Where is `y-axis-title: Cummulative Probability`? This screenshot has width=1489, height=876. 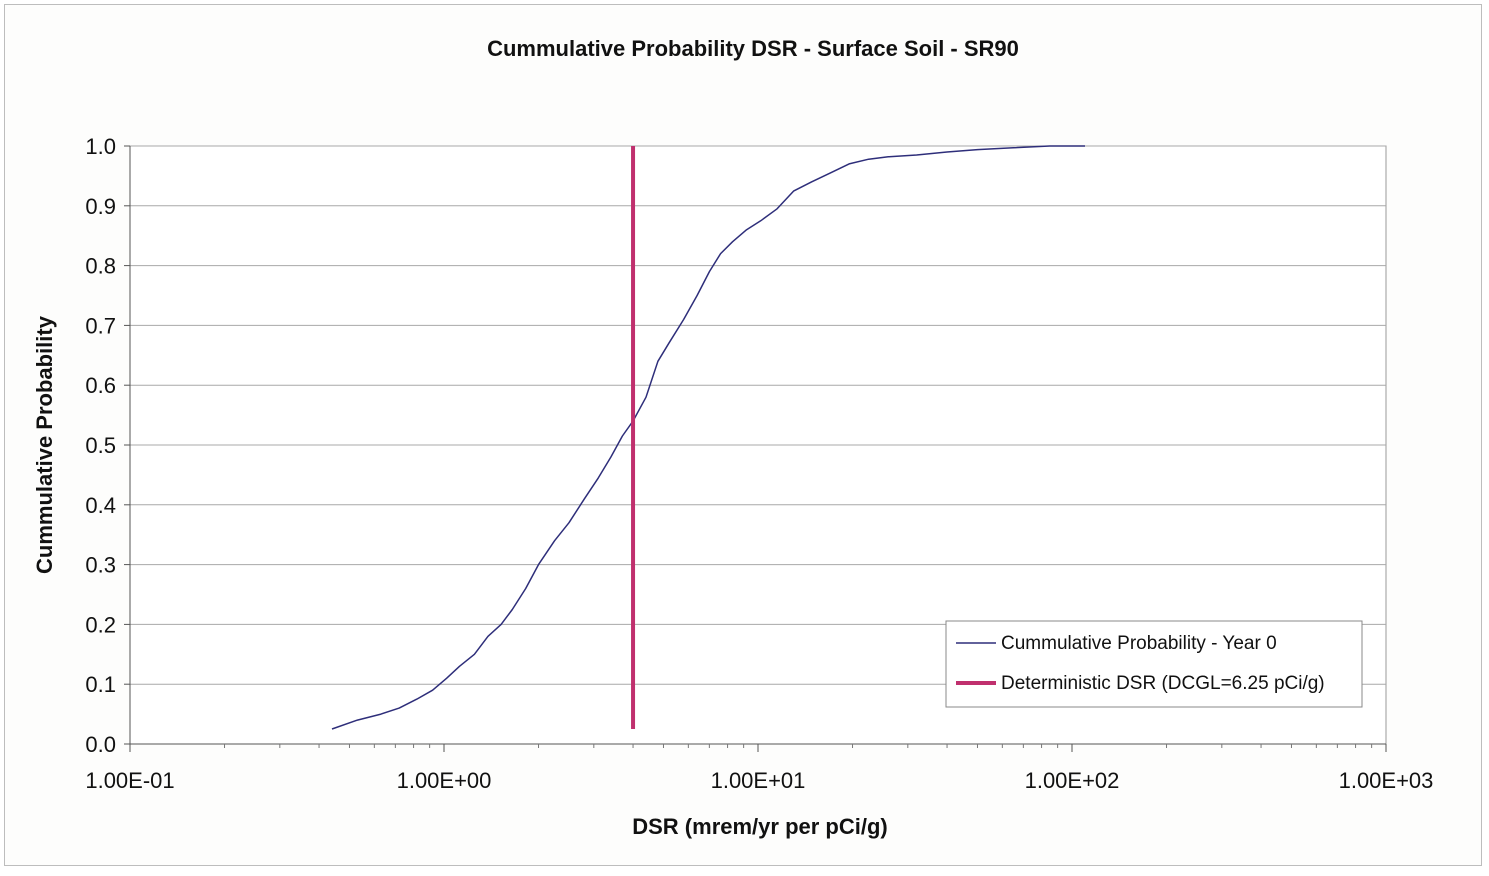 y-axis-title: Cummulative Probability is located at coordinates (44, 444).